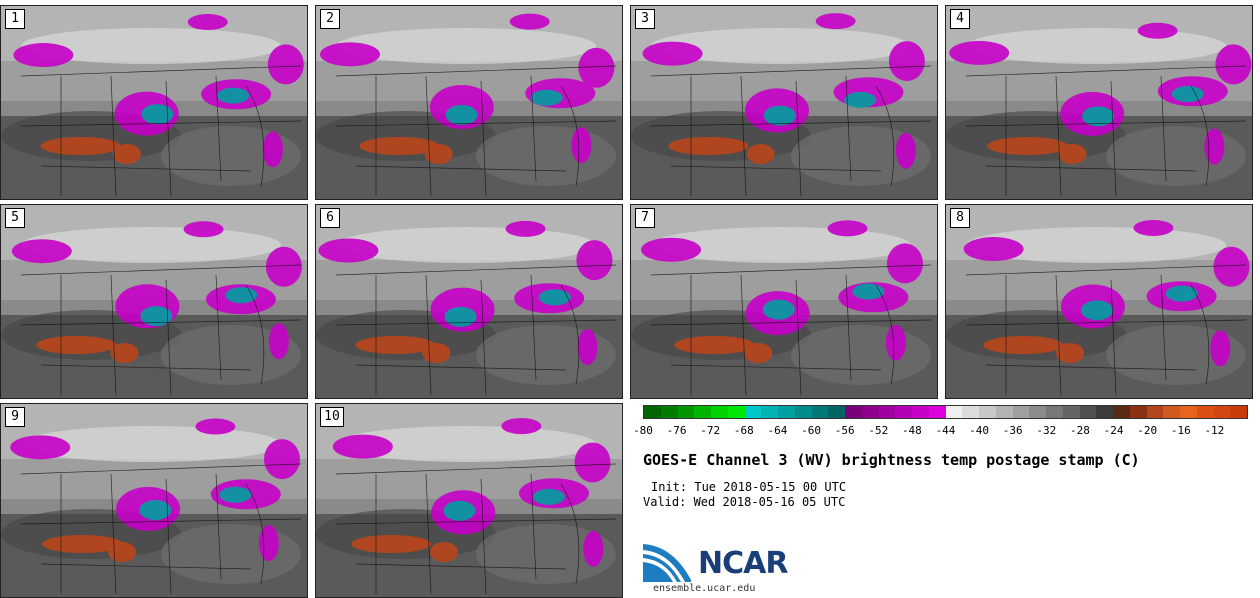 The width and height of the screenshot is (1260, 598). What do you see at coordinates (15, 417) in the screenshot?
I see `panel-number: 9` at bounding box center [15, 417].